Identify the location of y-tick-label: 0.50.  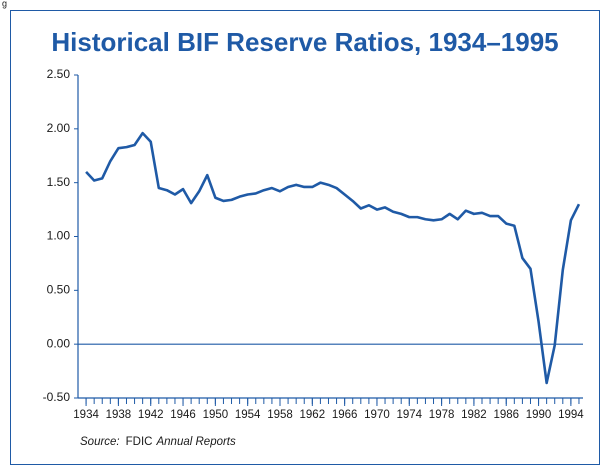
(59, 290).